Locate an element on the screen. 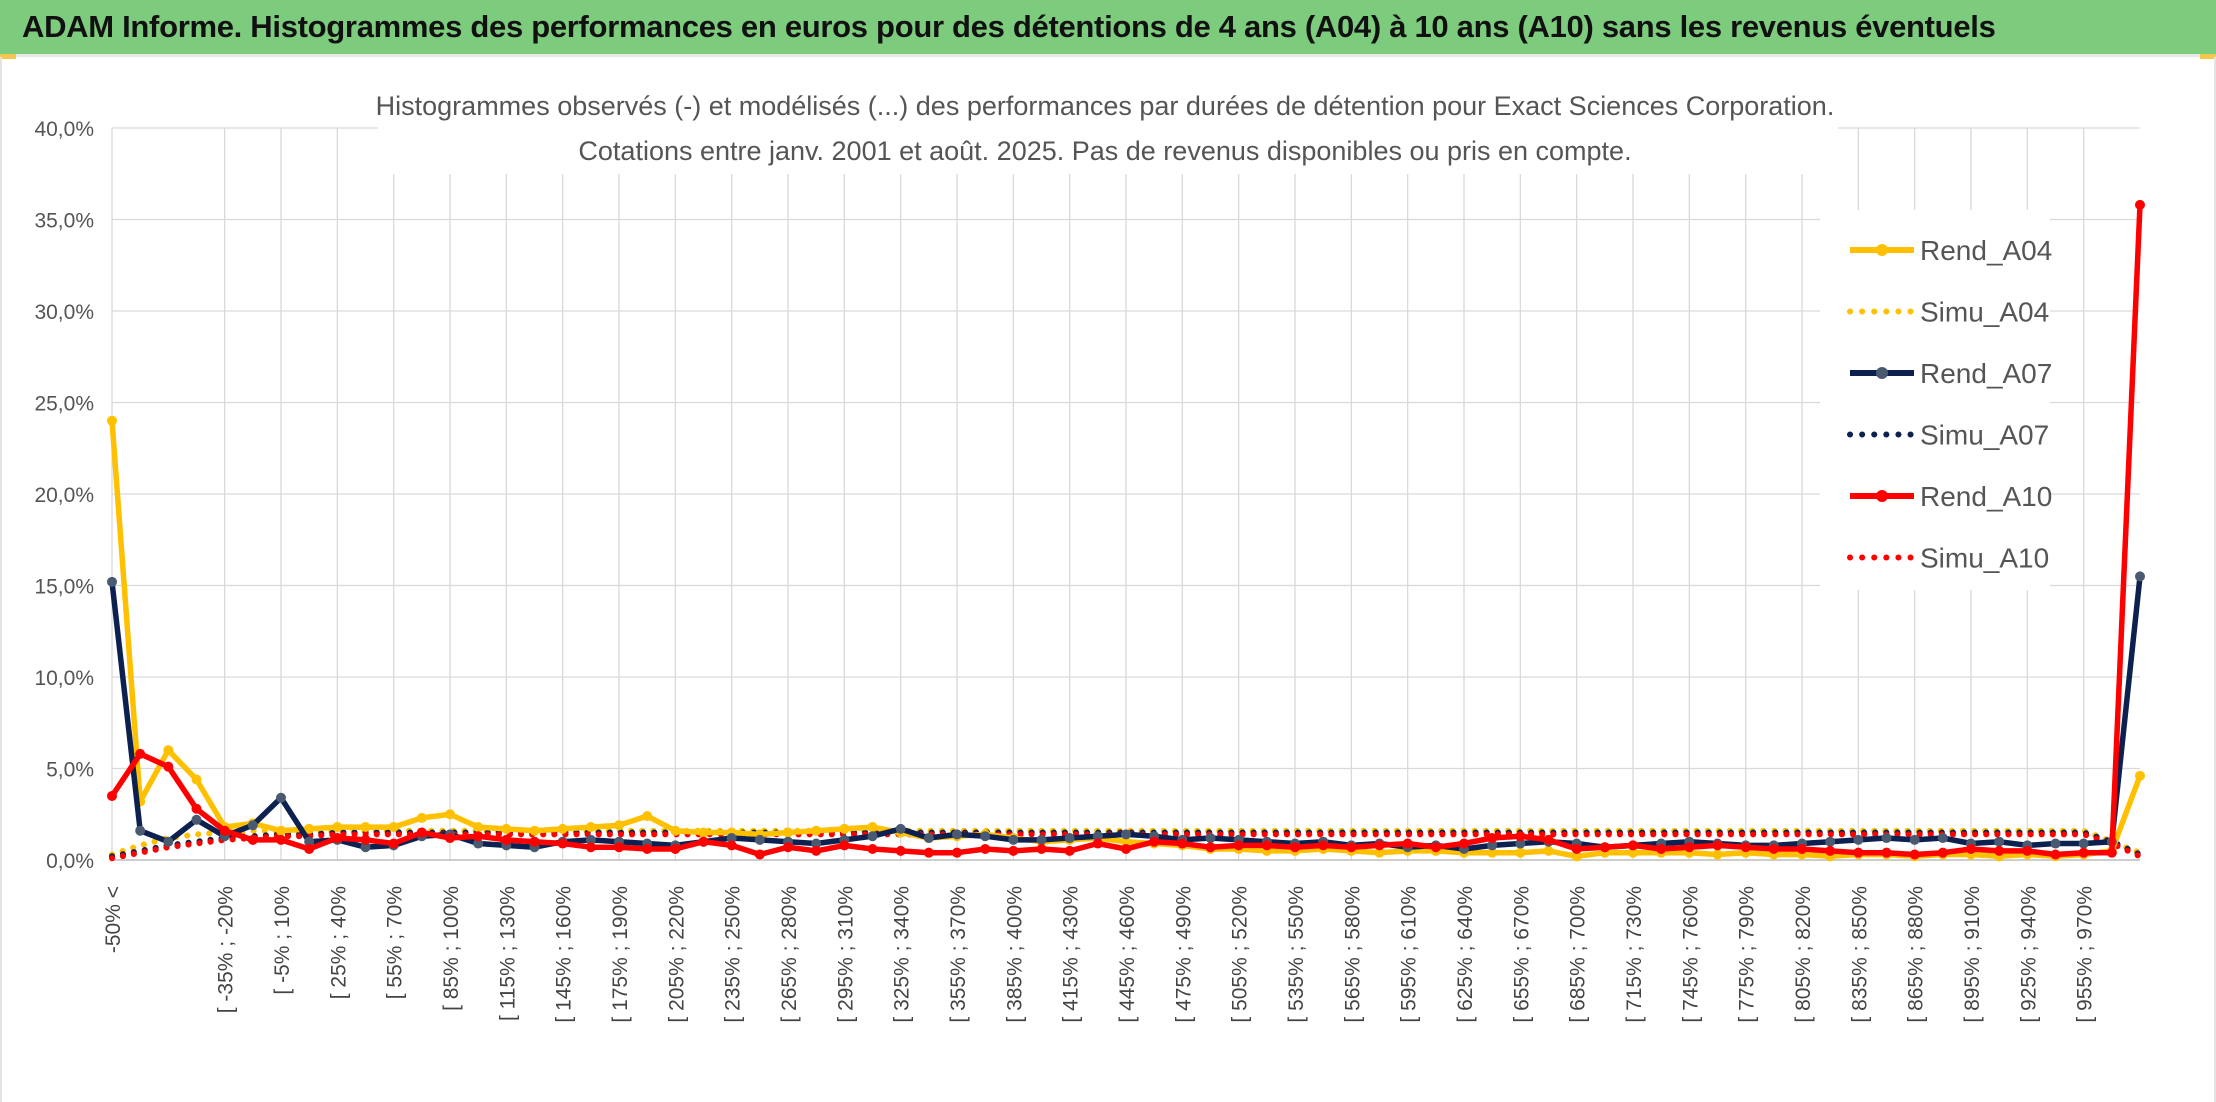 Image resolution: width=2216 pixels, height=1102 pixels. x-tick-label: [ 385% ; 400% is located at coordinates (1014, 954).